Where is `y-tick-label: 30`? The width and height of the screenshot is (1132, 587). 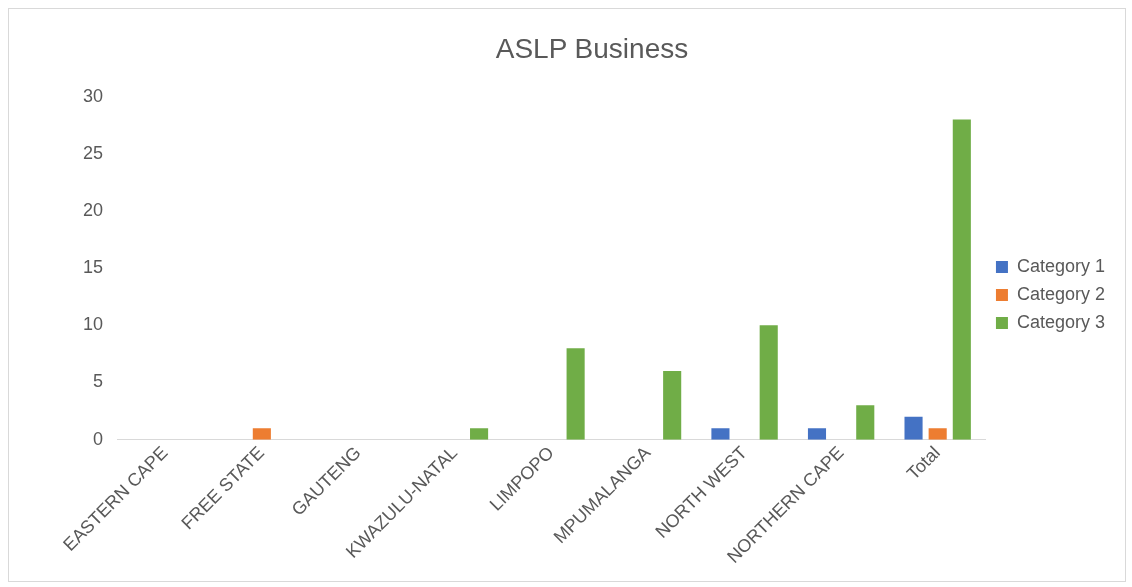 y-tick-label: 30 is located at coordinates (93, 95).